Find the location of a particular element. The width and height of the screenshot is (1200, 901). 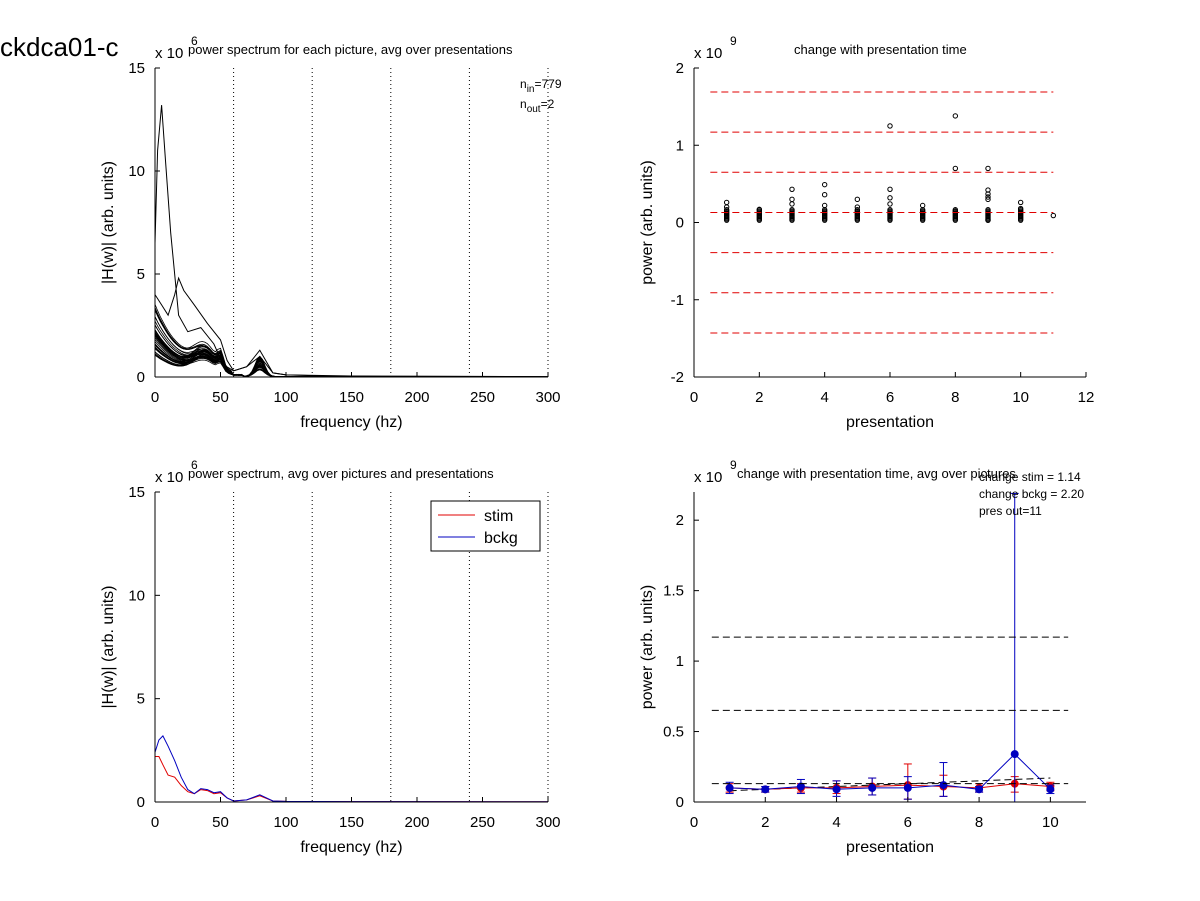

x-axis-label: presentation is located at coordinates (890, 847).